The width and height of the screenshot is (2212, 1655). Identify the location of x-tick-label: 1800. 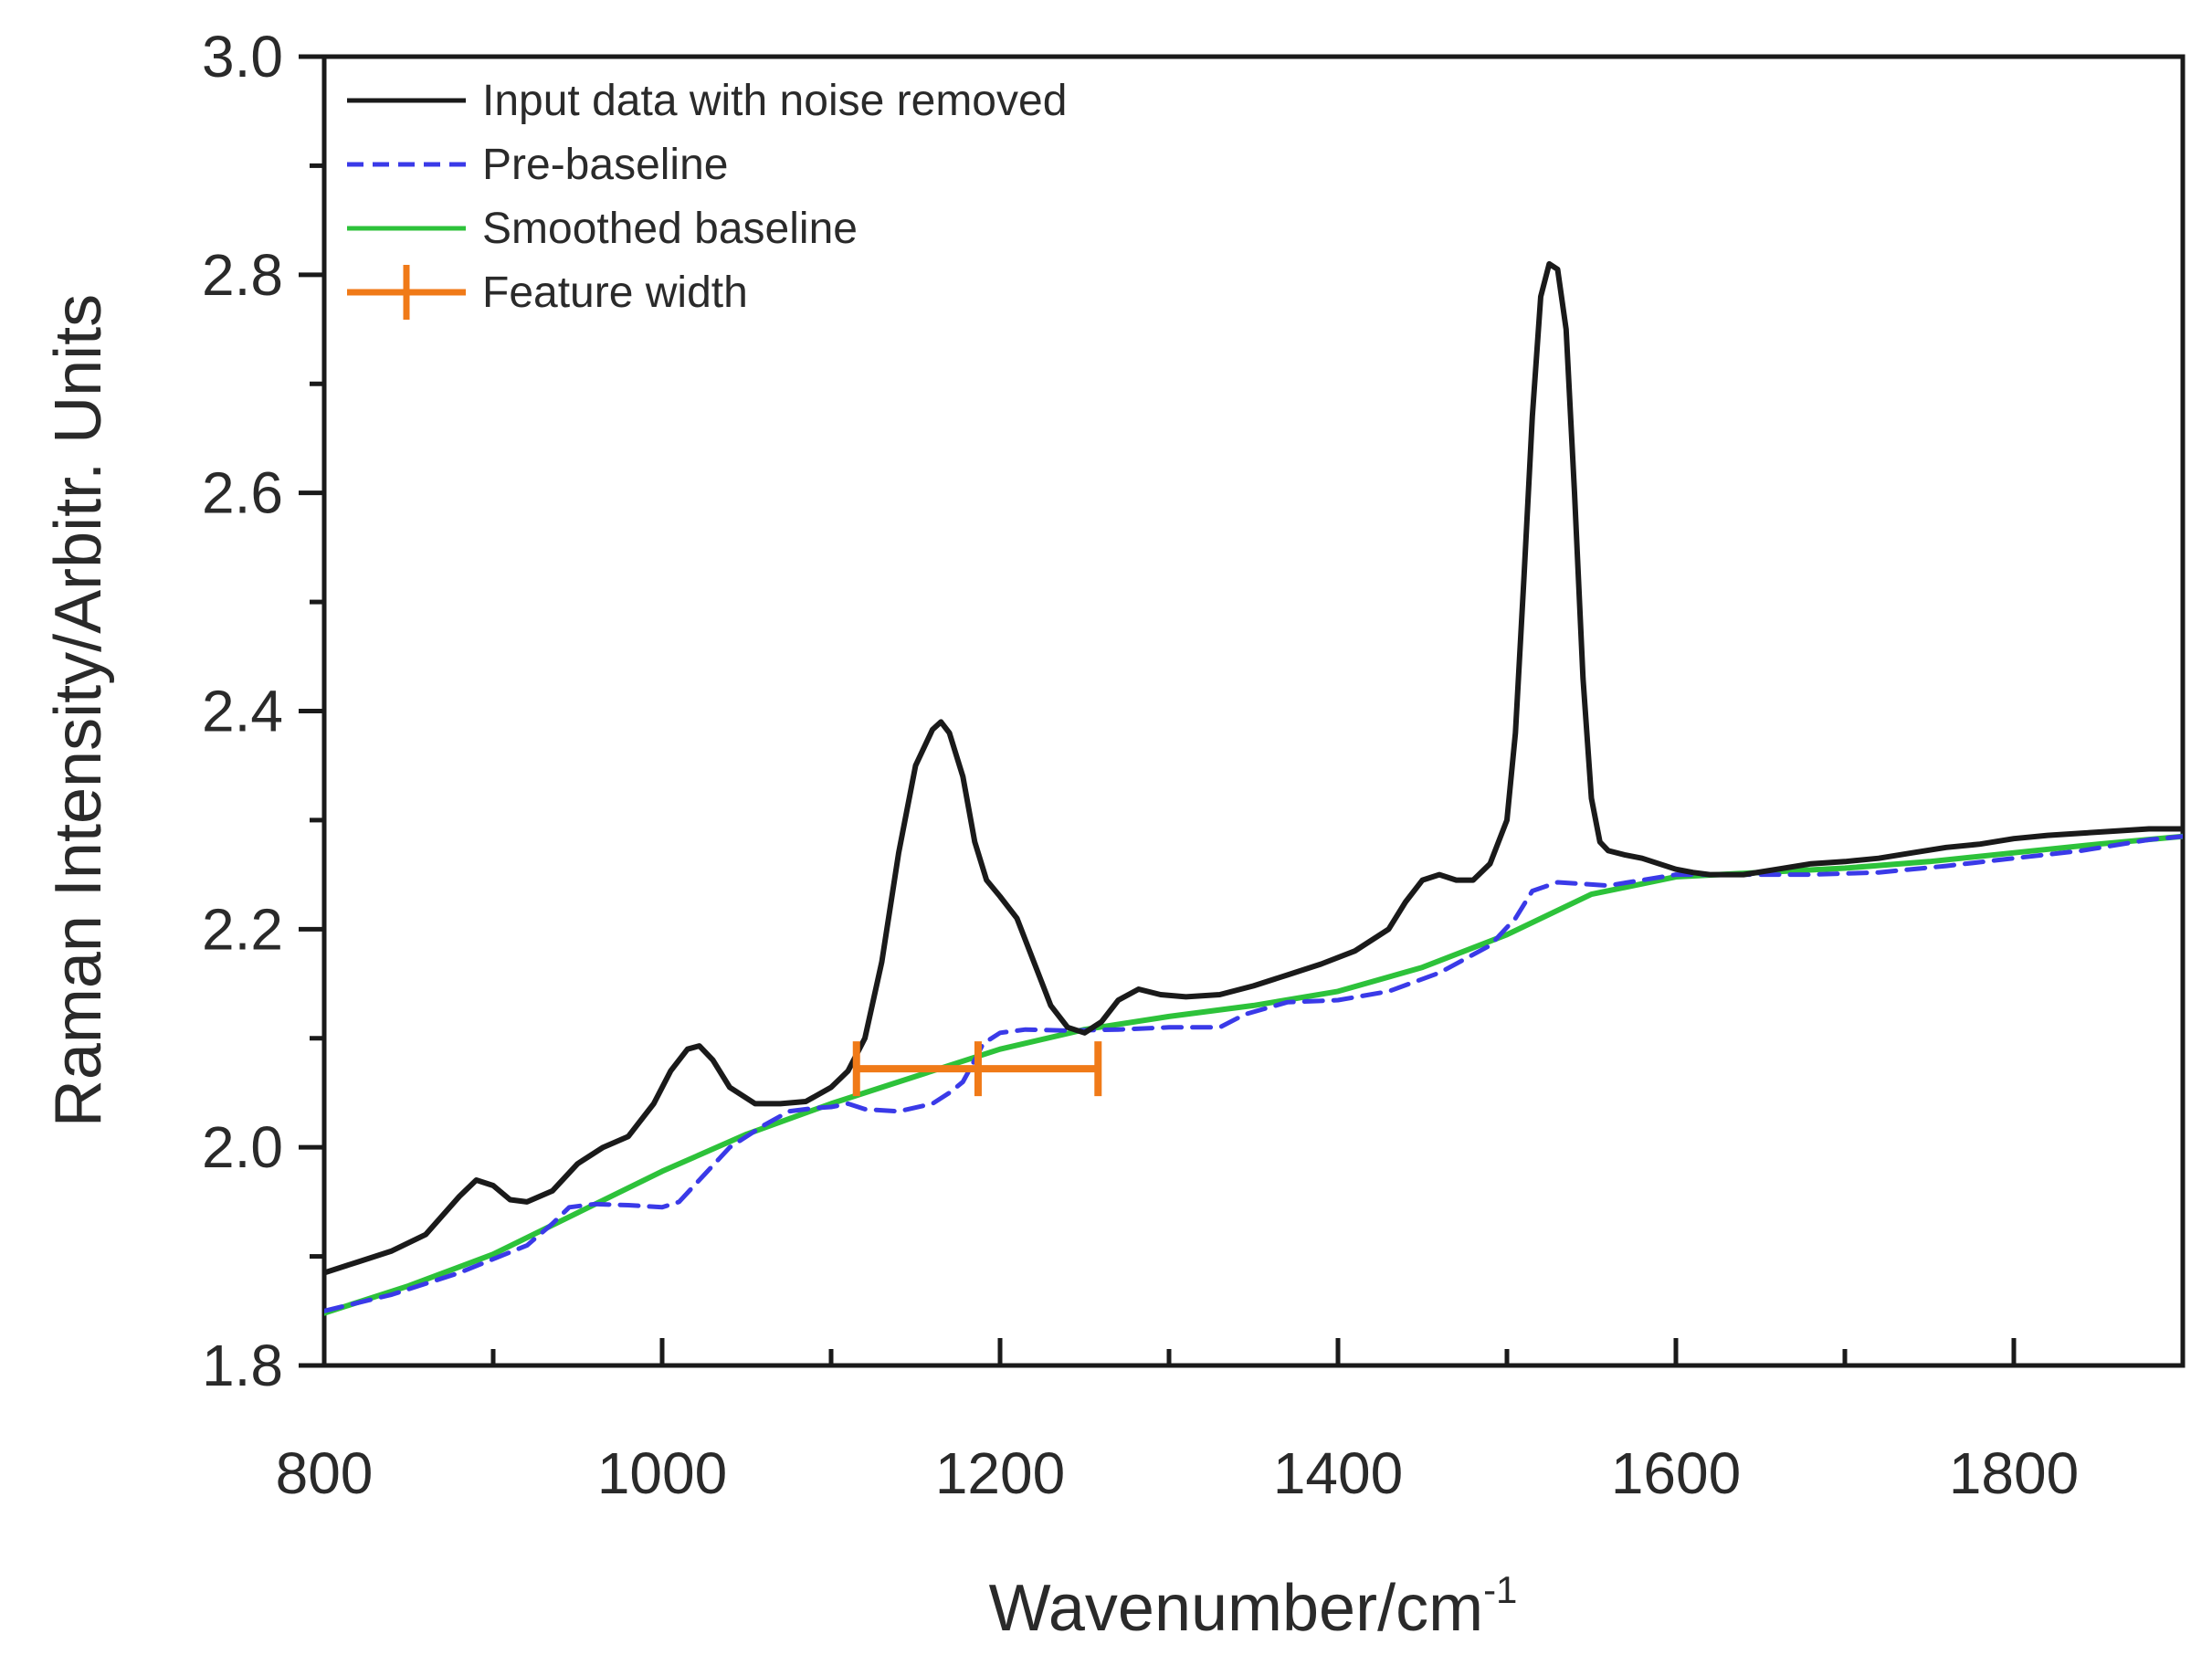
(2014, 1473).